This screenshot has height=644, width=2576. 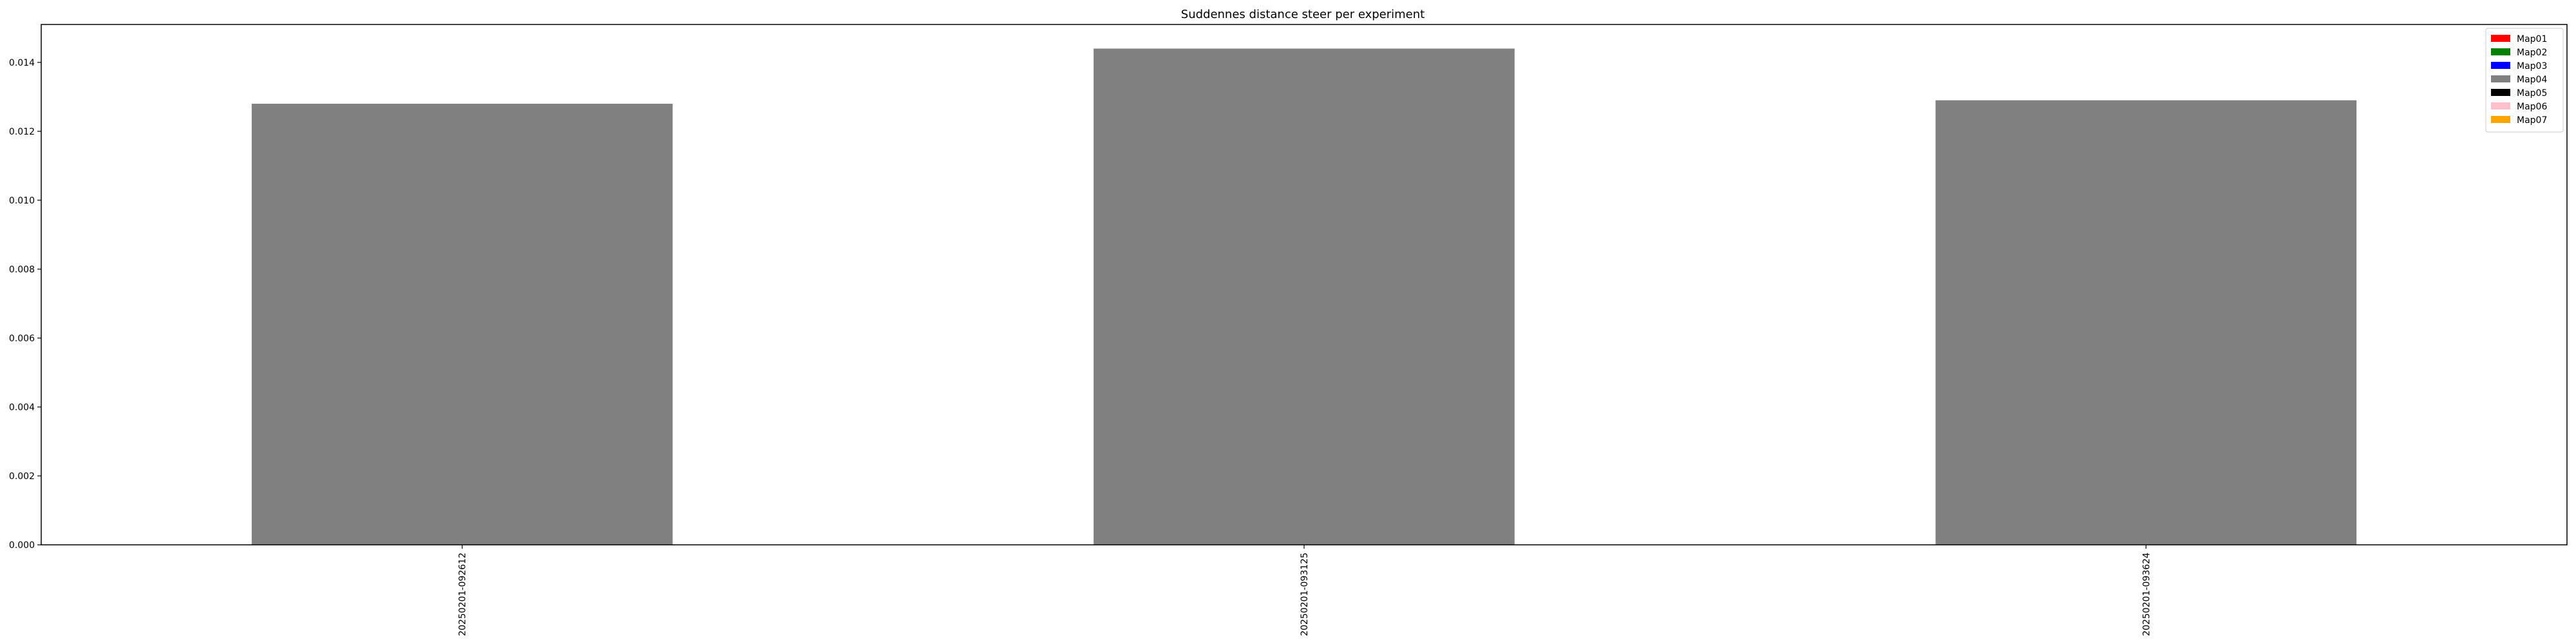 I want to click on x-tick-label: 20250201-092612, so click(x=463, y=594).